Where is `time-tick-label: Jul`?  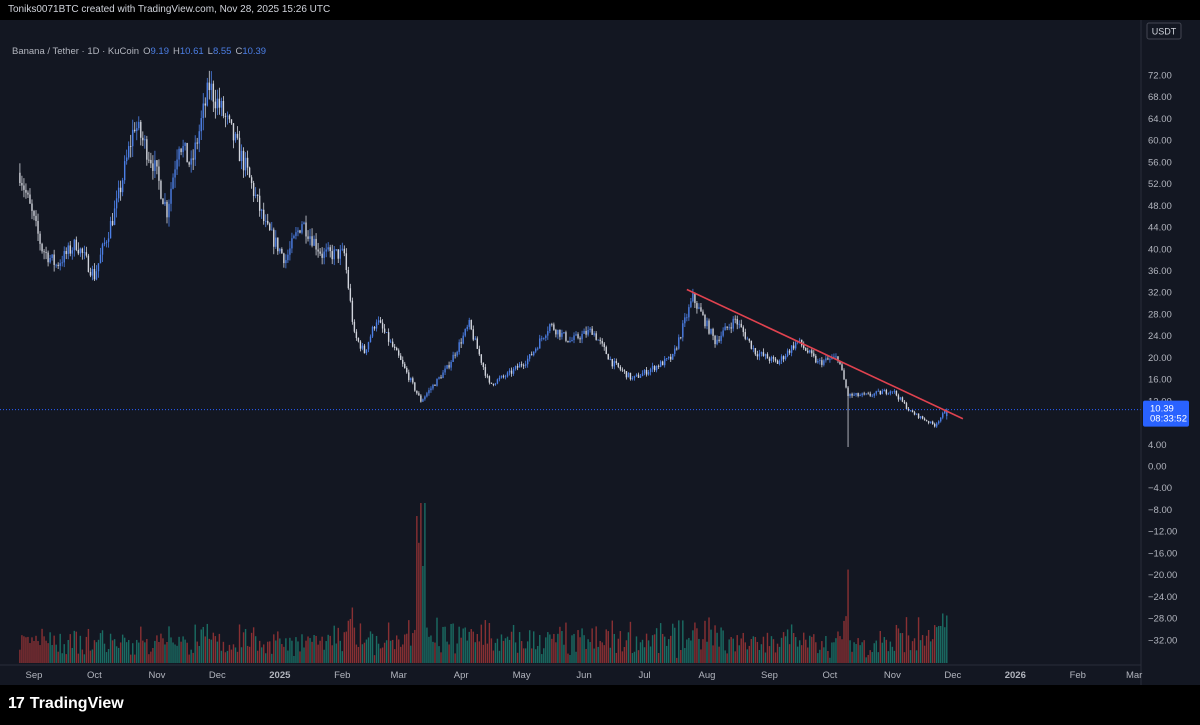 time-tick-label: Jul is located at coordinates (644, 675).